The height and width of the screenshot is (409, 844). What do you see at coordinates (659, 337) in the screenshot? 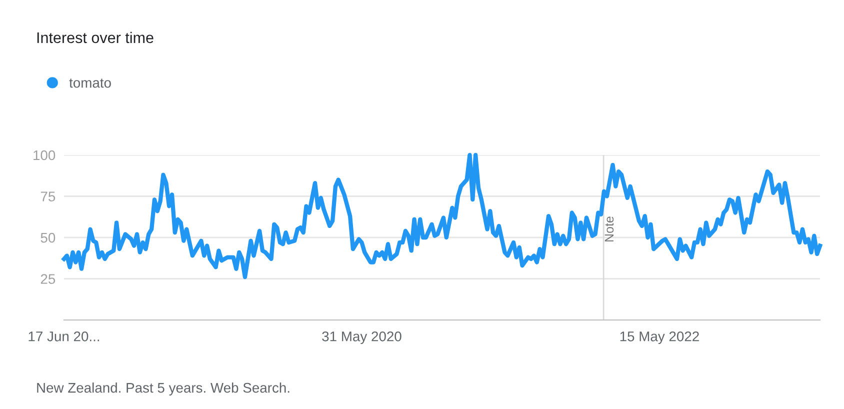
I see `x-tick-label: 15 May 2022` at bounding box center [659, 337].